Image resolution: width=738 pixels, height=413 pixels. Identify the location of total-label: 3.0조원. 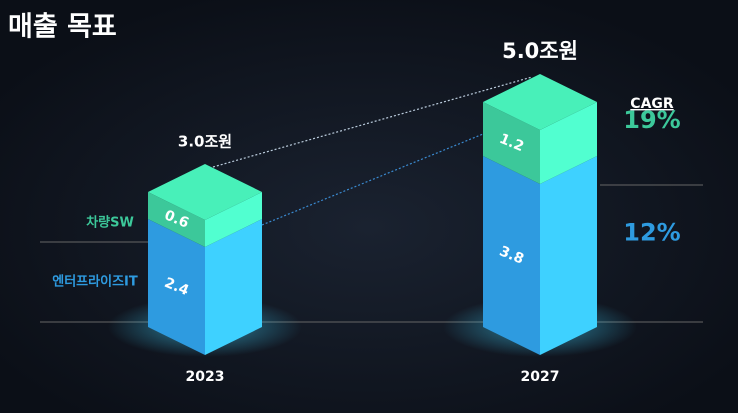
(205, 142).